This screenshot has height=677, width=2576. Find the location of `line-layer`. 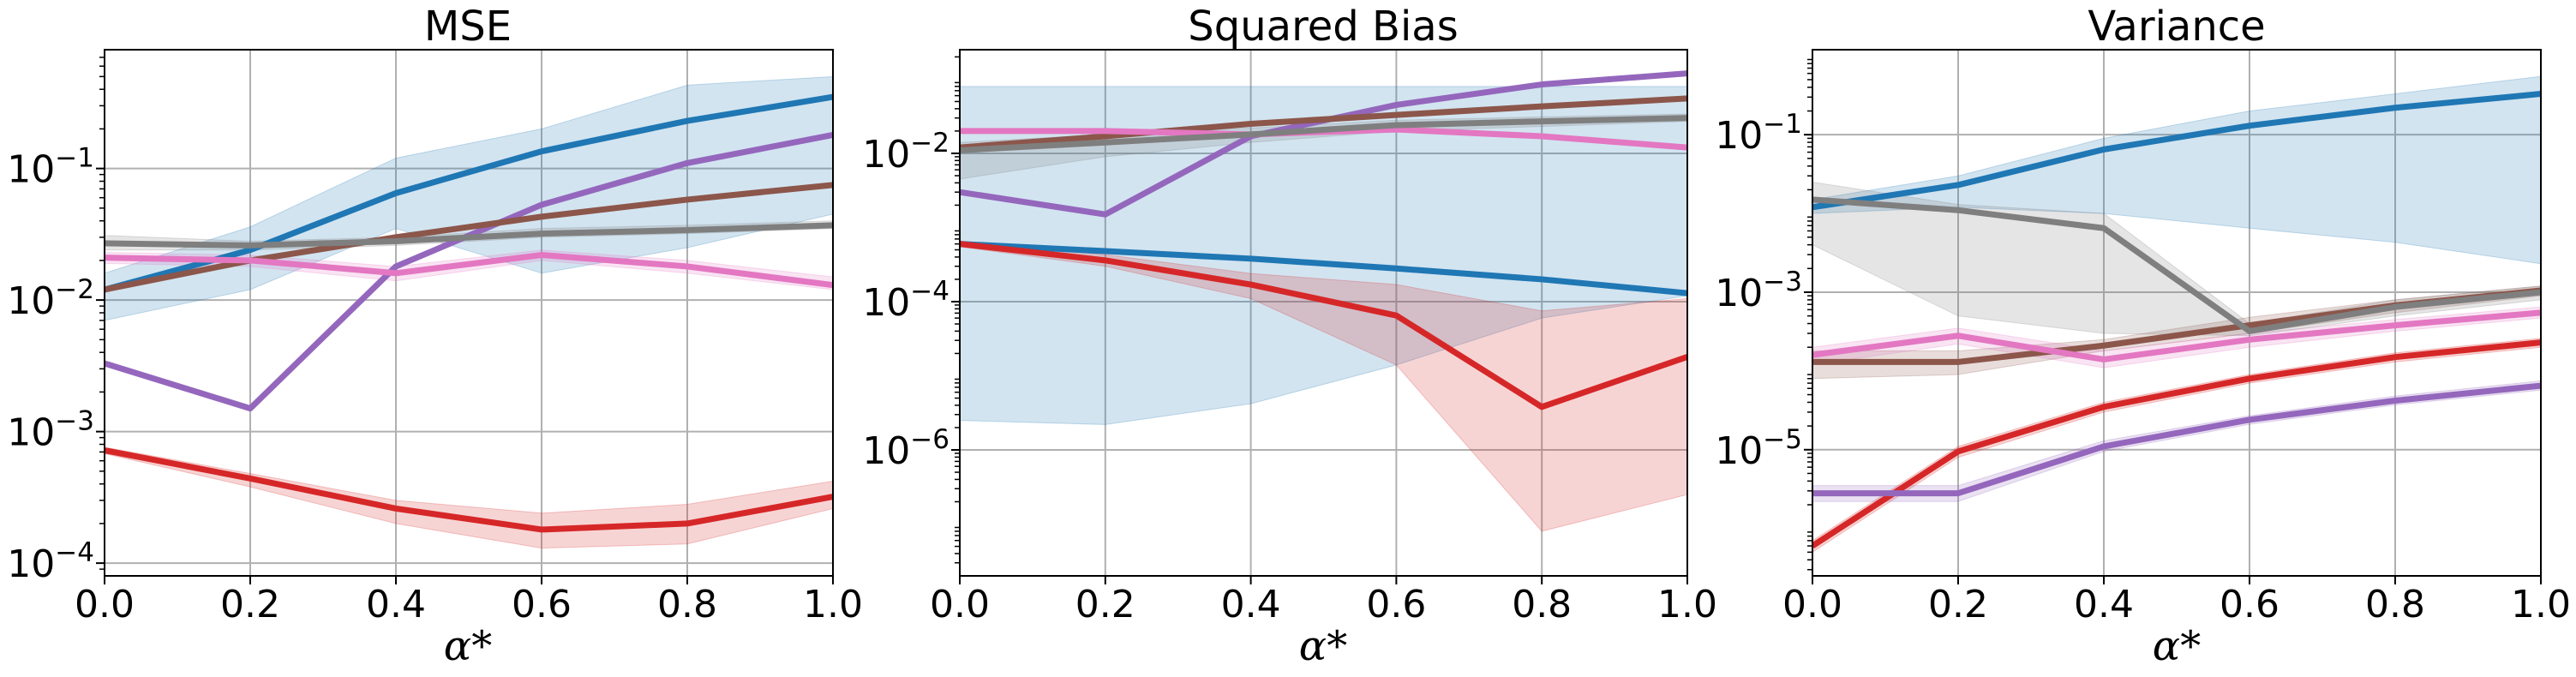

line-layer is located at coordinates (1323, 240).